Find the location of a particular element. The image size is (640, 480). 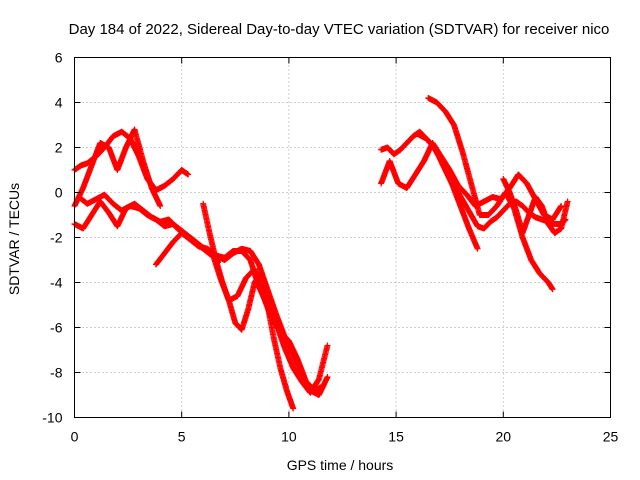

y-tick-label: -8 is located at coordinates (56, 373).